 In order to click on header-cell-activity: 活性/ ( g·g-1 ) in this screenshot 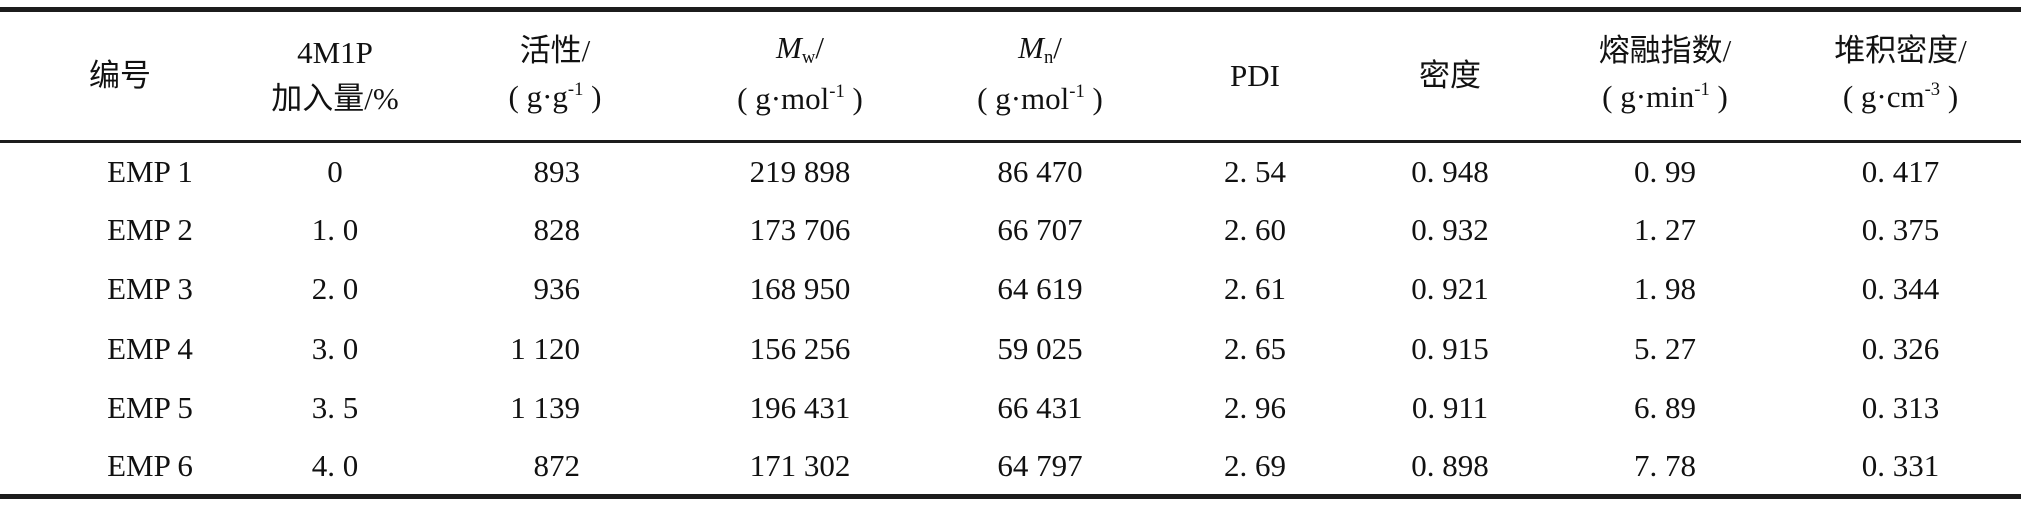, I will do `click(555, 76)`.